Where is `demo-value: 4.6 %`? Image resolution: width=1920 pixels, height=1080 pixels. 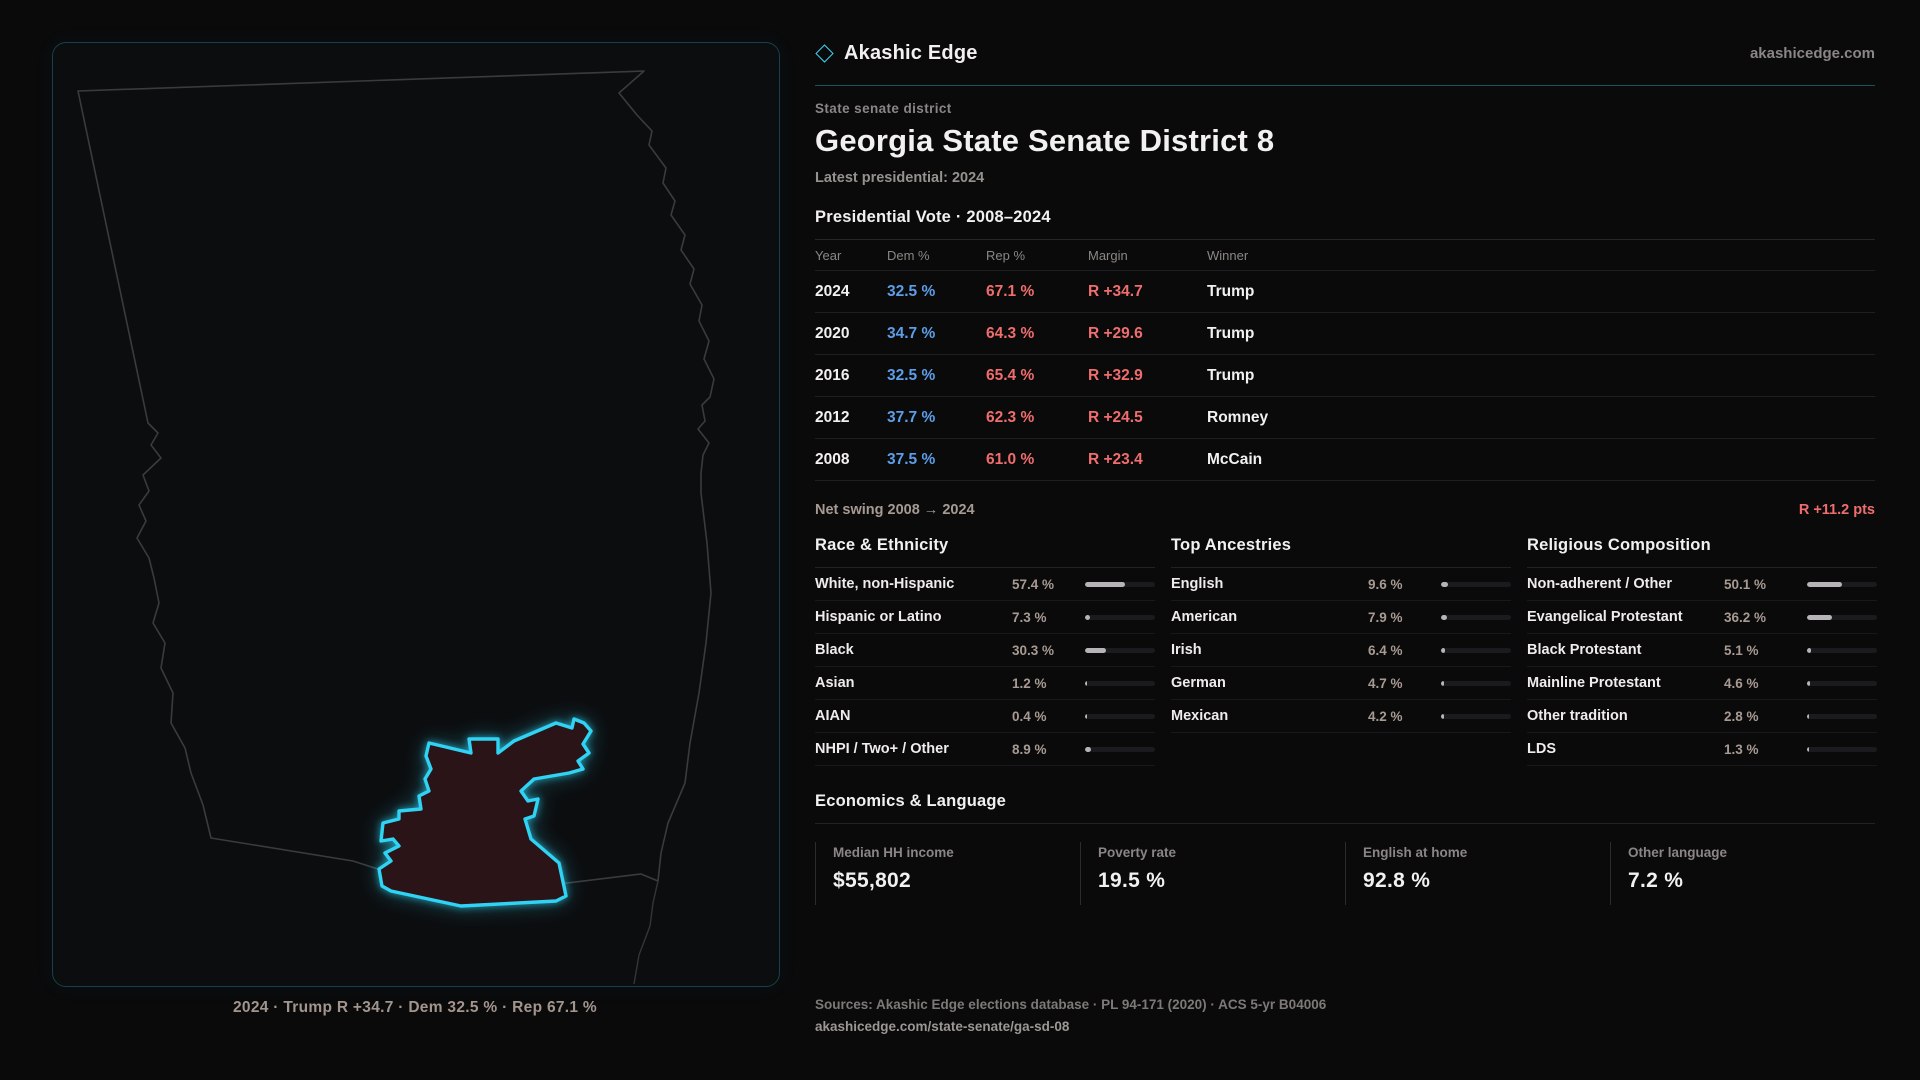
demo-value: 4.6 % is located at coordinates (1741, 683).